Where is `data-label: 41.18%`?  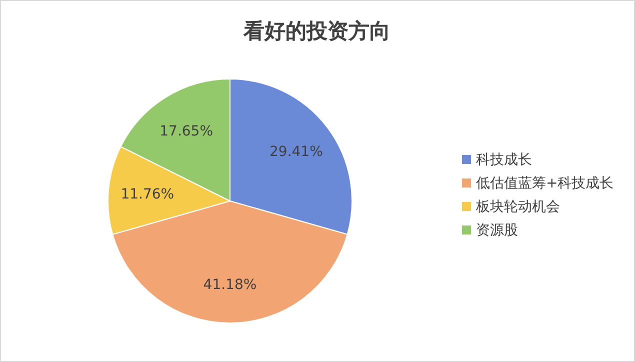 data-label: 41.18% is located at coordinates (230, 284).